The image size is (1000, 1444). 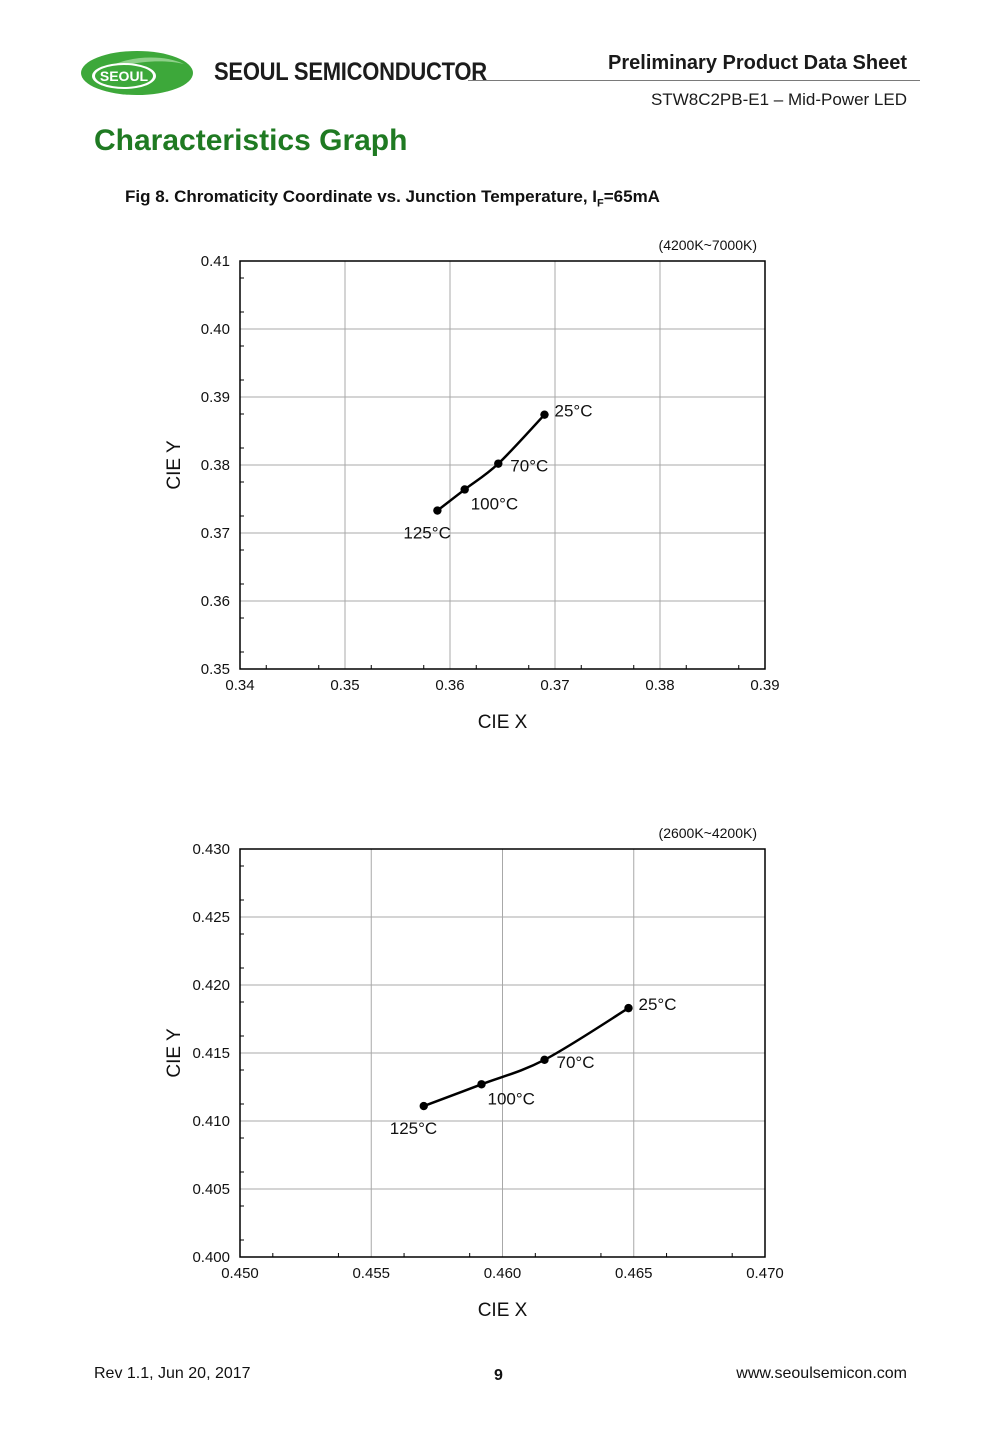 What do you see at coordinates (211, 1189) in the screenshot?
I see `y-tick-label: 0.405` at bounding box center [211, 1189].